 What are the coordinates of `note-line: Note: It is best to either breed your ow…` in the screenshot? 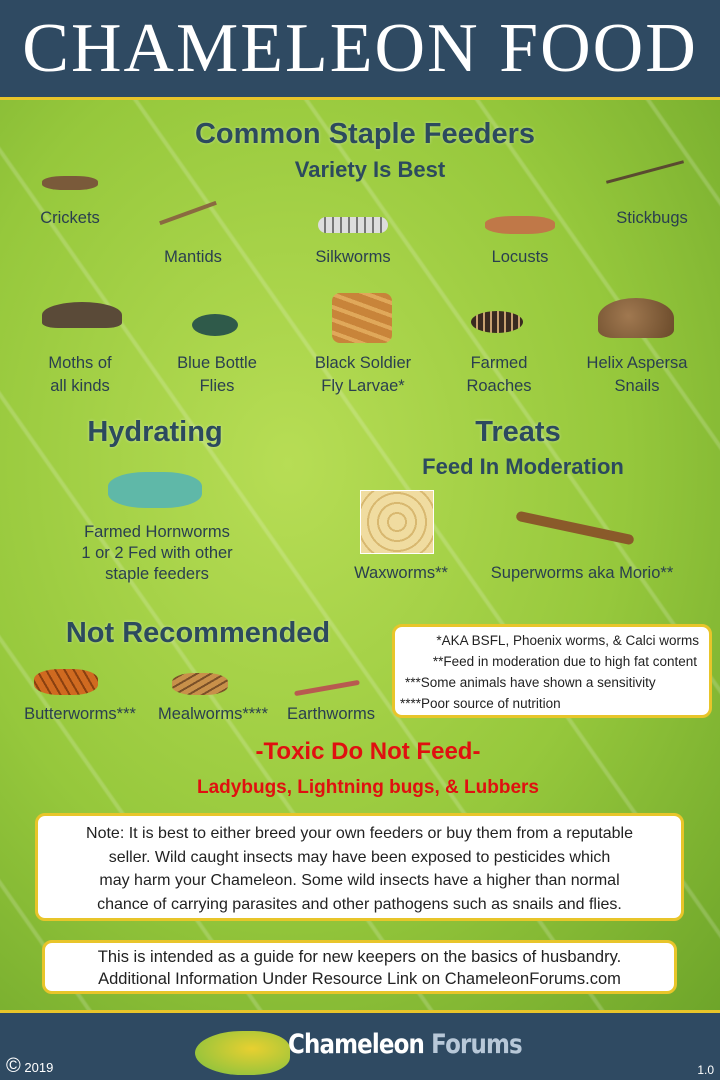 It's located at (359, 833).